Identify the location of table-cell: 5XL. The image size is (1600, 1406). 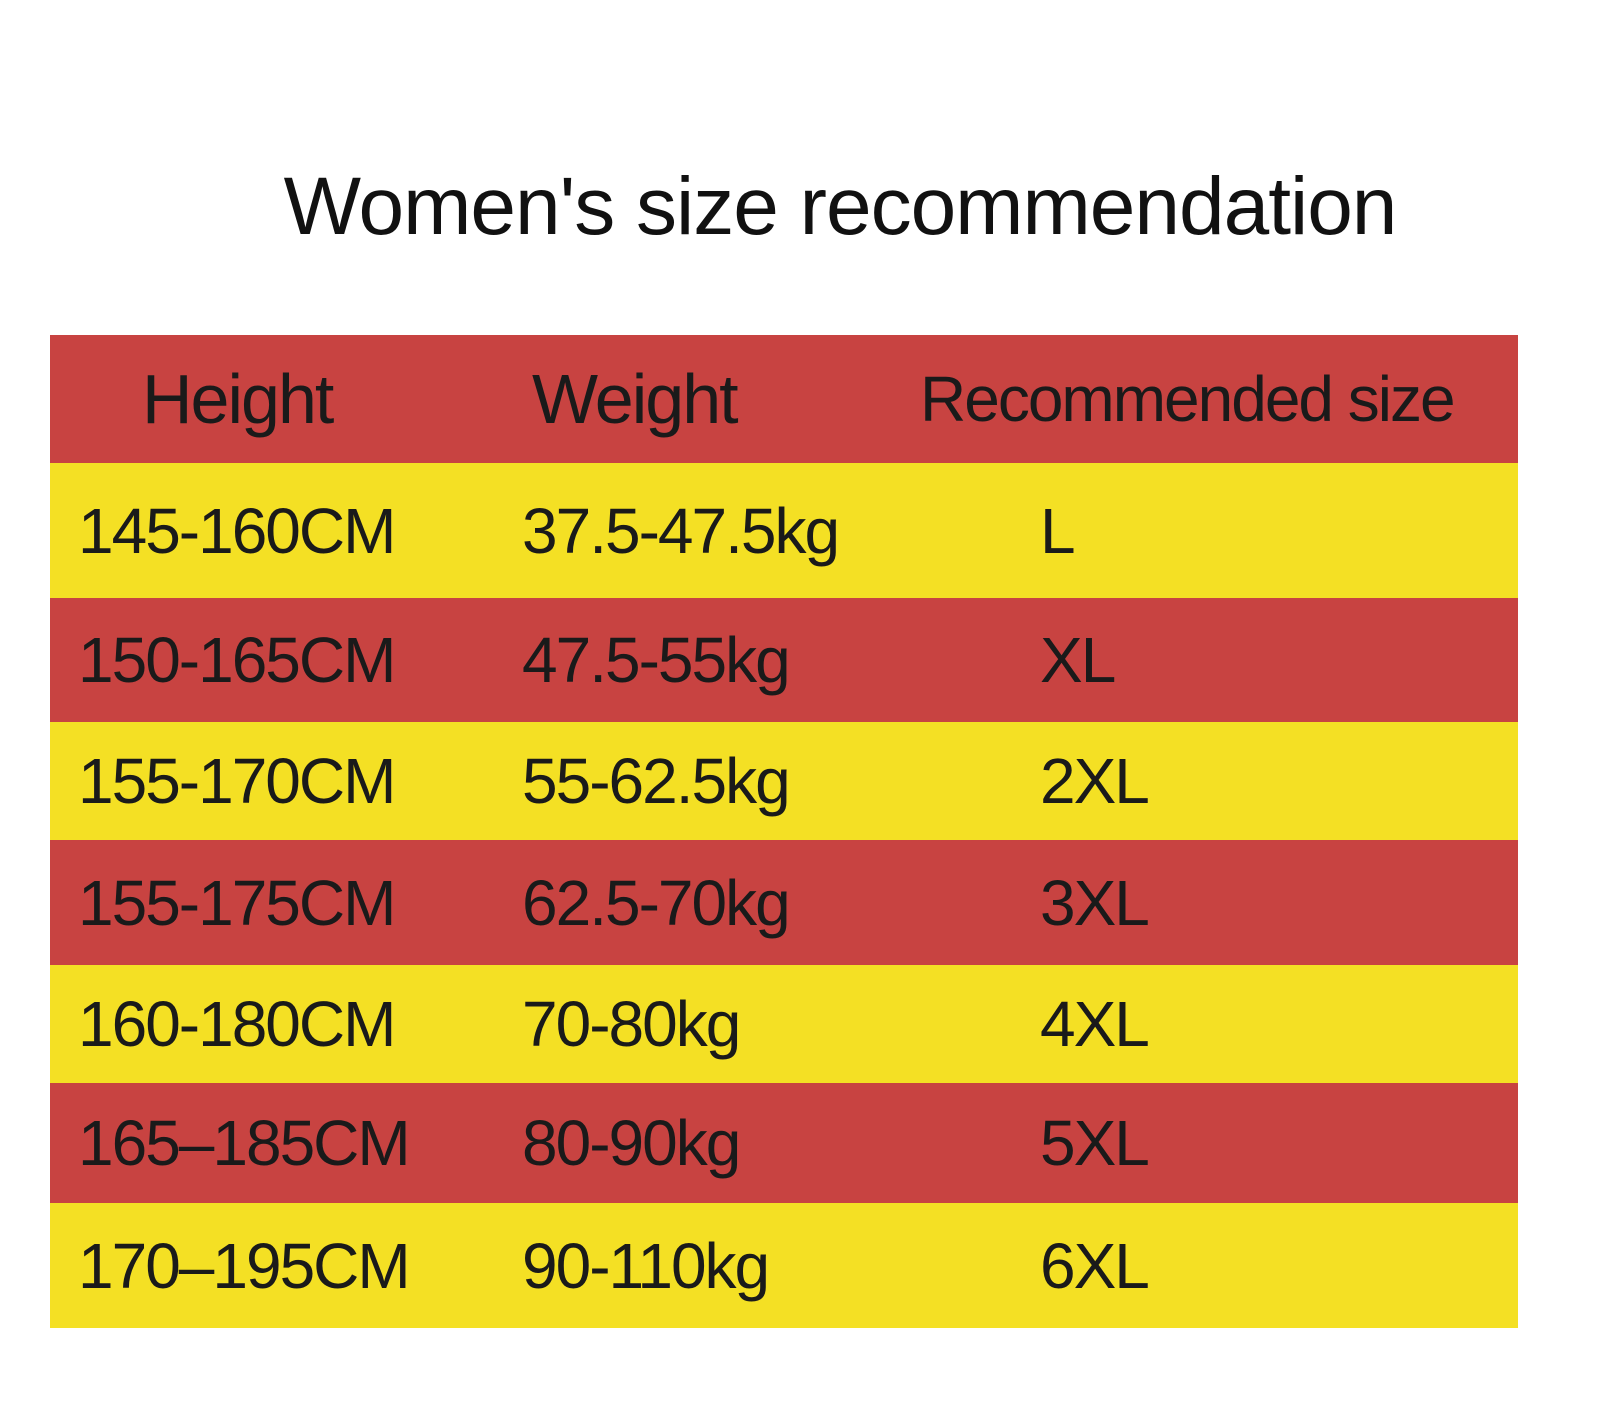
(1095, 1143).